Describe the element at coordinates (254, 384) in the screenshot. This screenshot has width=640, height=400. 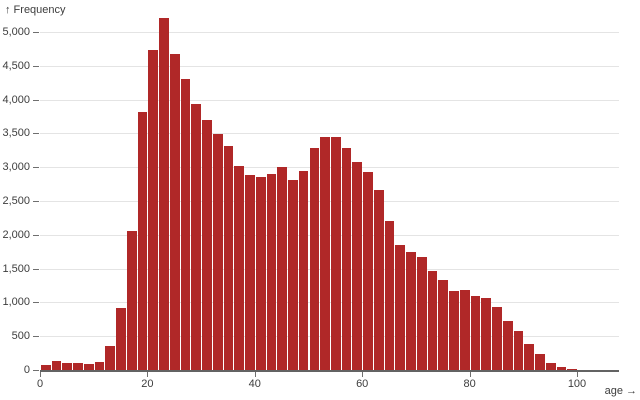
I see `x-tick-label: 40` at that location.